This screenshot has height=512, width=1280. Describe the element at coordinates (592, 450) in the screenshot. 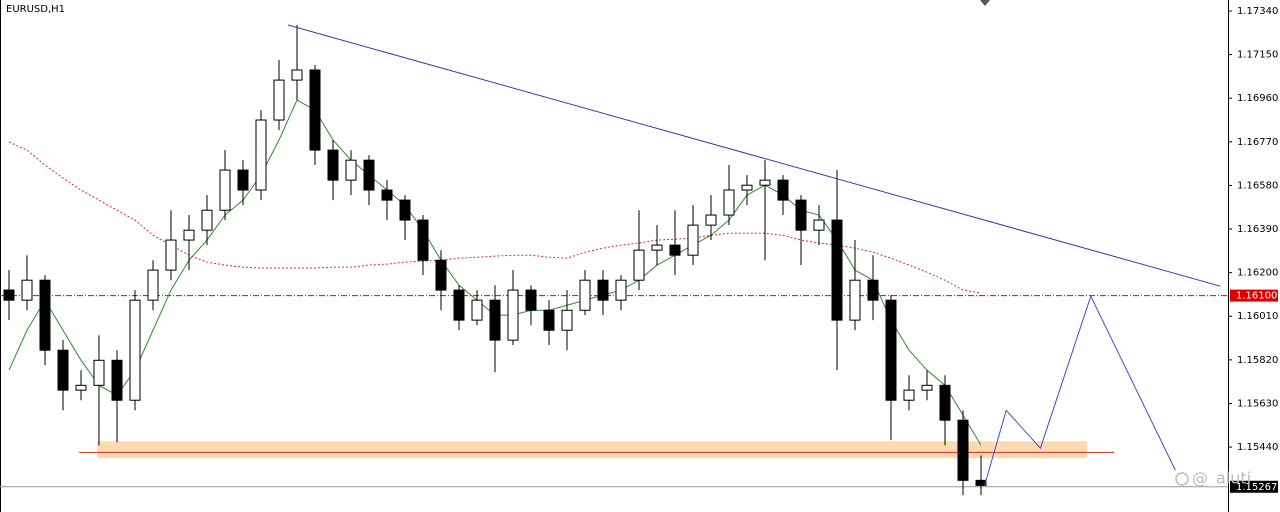

I see `support-zone` at that location.